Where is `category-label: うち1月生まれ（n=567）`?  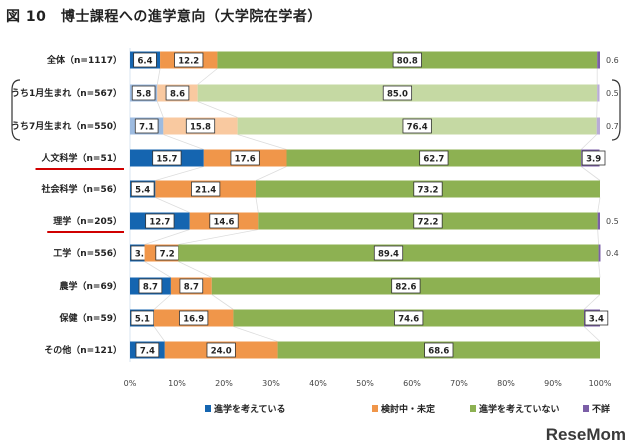
category-label: うち1月生まれ（n=567） is located at coordinates (66, 93).